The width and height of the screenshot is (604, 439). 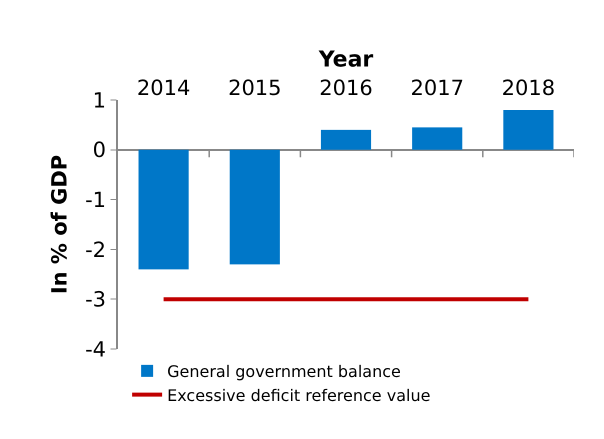 I want to click on x-tick-label: 2018, so click(x=529, y=88).